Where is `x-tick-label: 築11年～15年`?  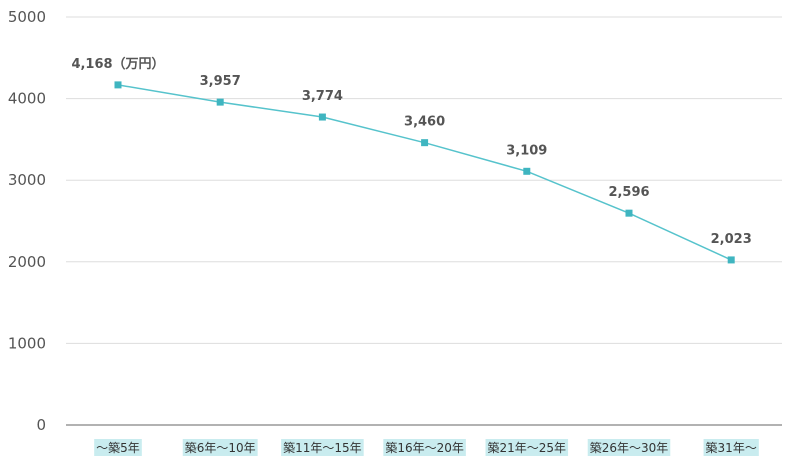 x-tick-label: 築11年～15年 is located at coordinates (322, 447).